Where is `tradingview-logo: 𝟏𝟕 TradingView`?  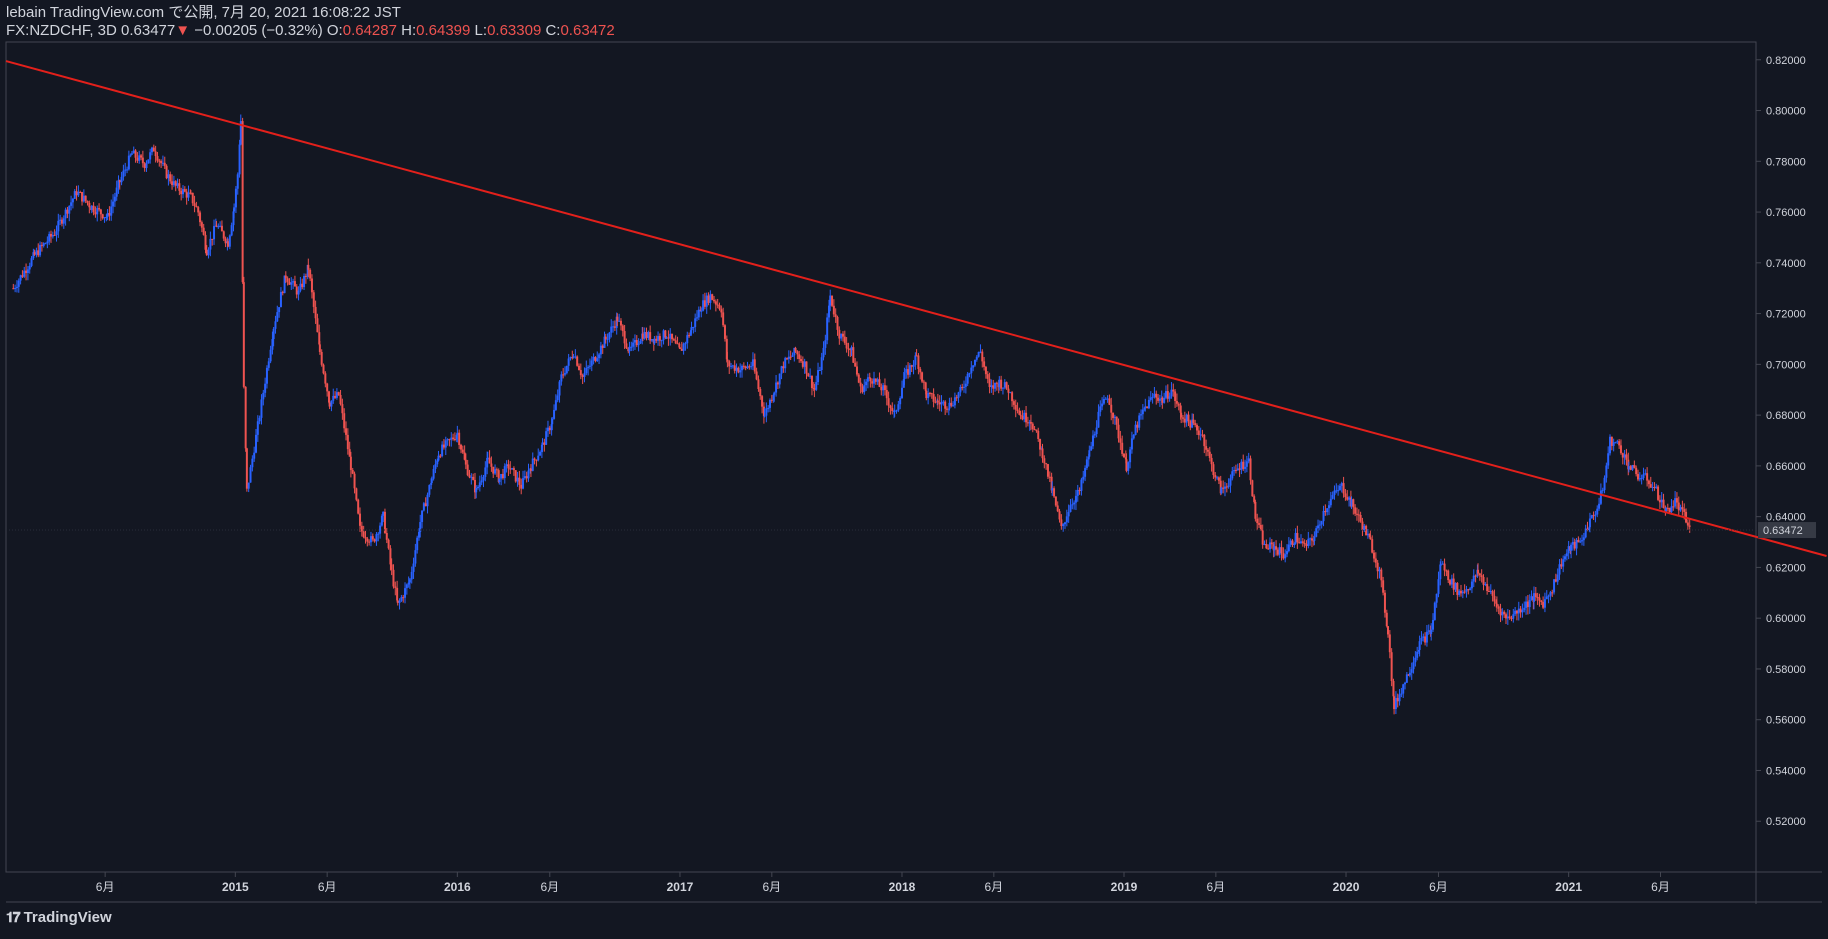
tradingview-logo: 𝟏𝟕 TradingView is located at coordinates (59, 917).